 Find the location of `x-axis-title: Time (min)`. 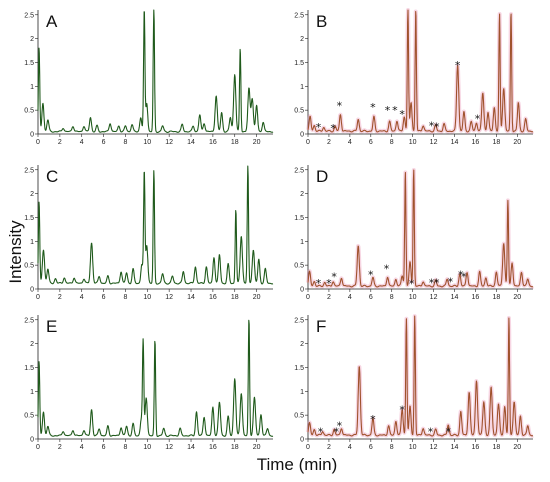

x-axis-title: Time (min) is located at coordinates (297, 464).